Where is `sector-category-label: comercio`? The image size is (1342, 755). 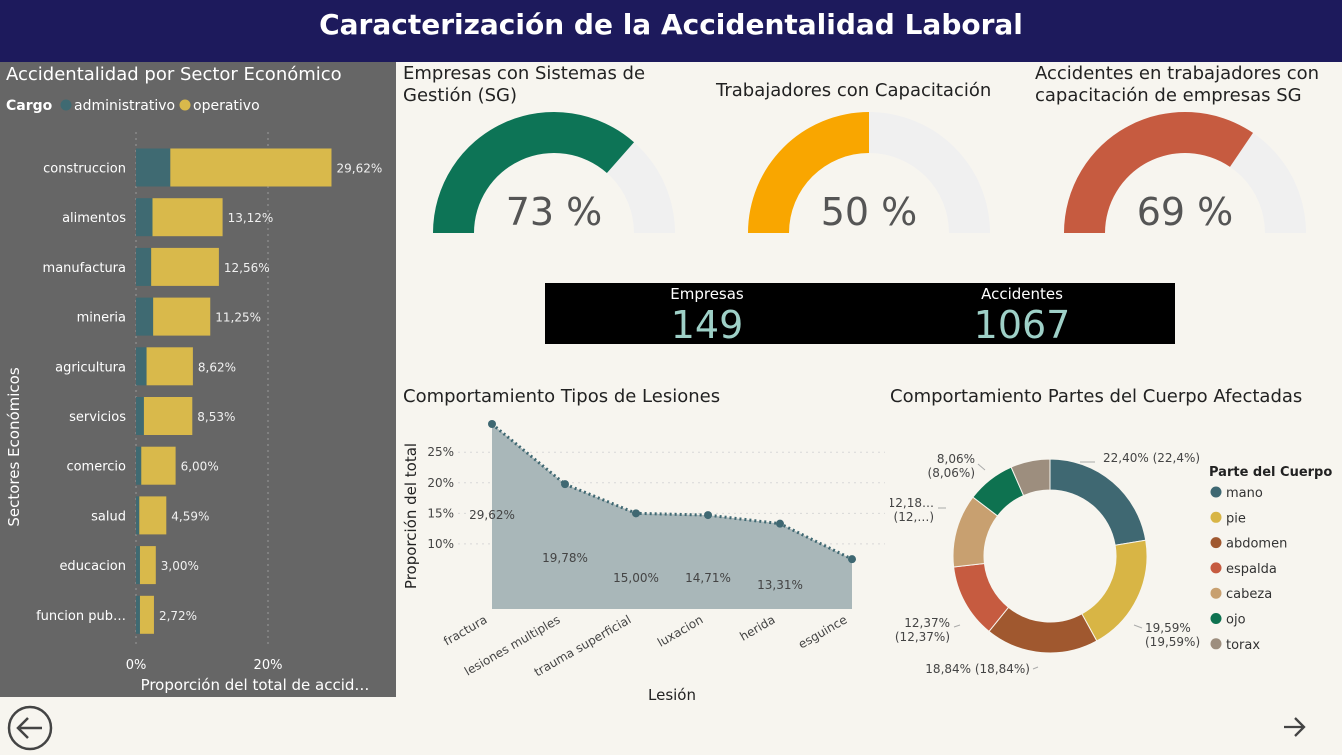
sector-category-label: comercio is located at coordinates (96, 467).